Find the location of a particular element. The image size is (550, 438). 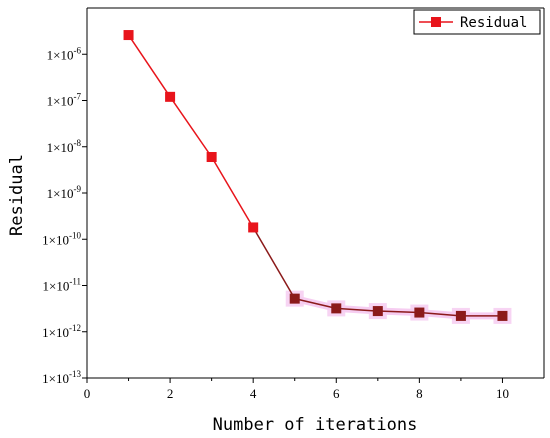

y-tick-label: 1×10⁻⁶ is located at coordinates (64, 53).